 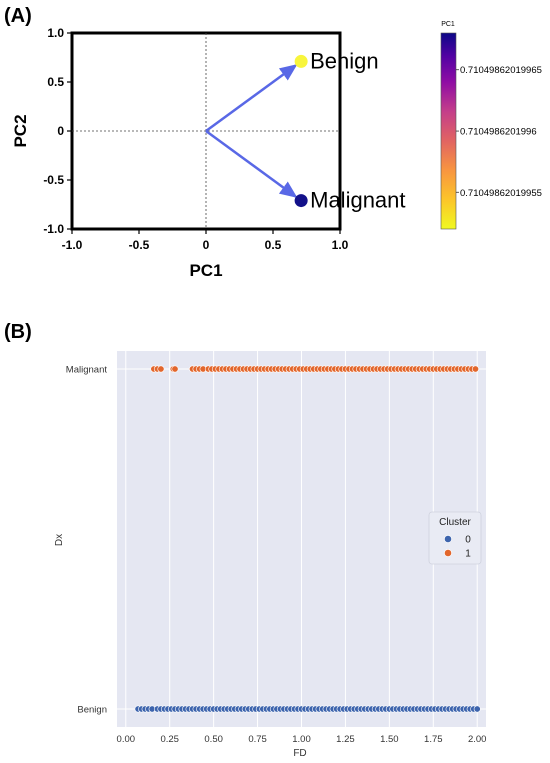 I want to click on panel-b-label: (B), so click(x=18, y=332).